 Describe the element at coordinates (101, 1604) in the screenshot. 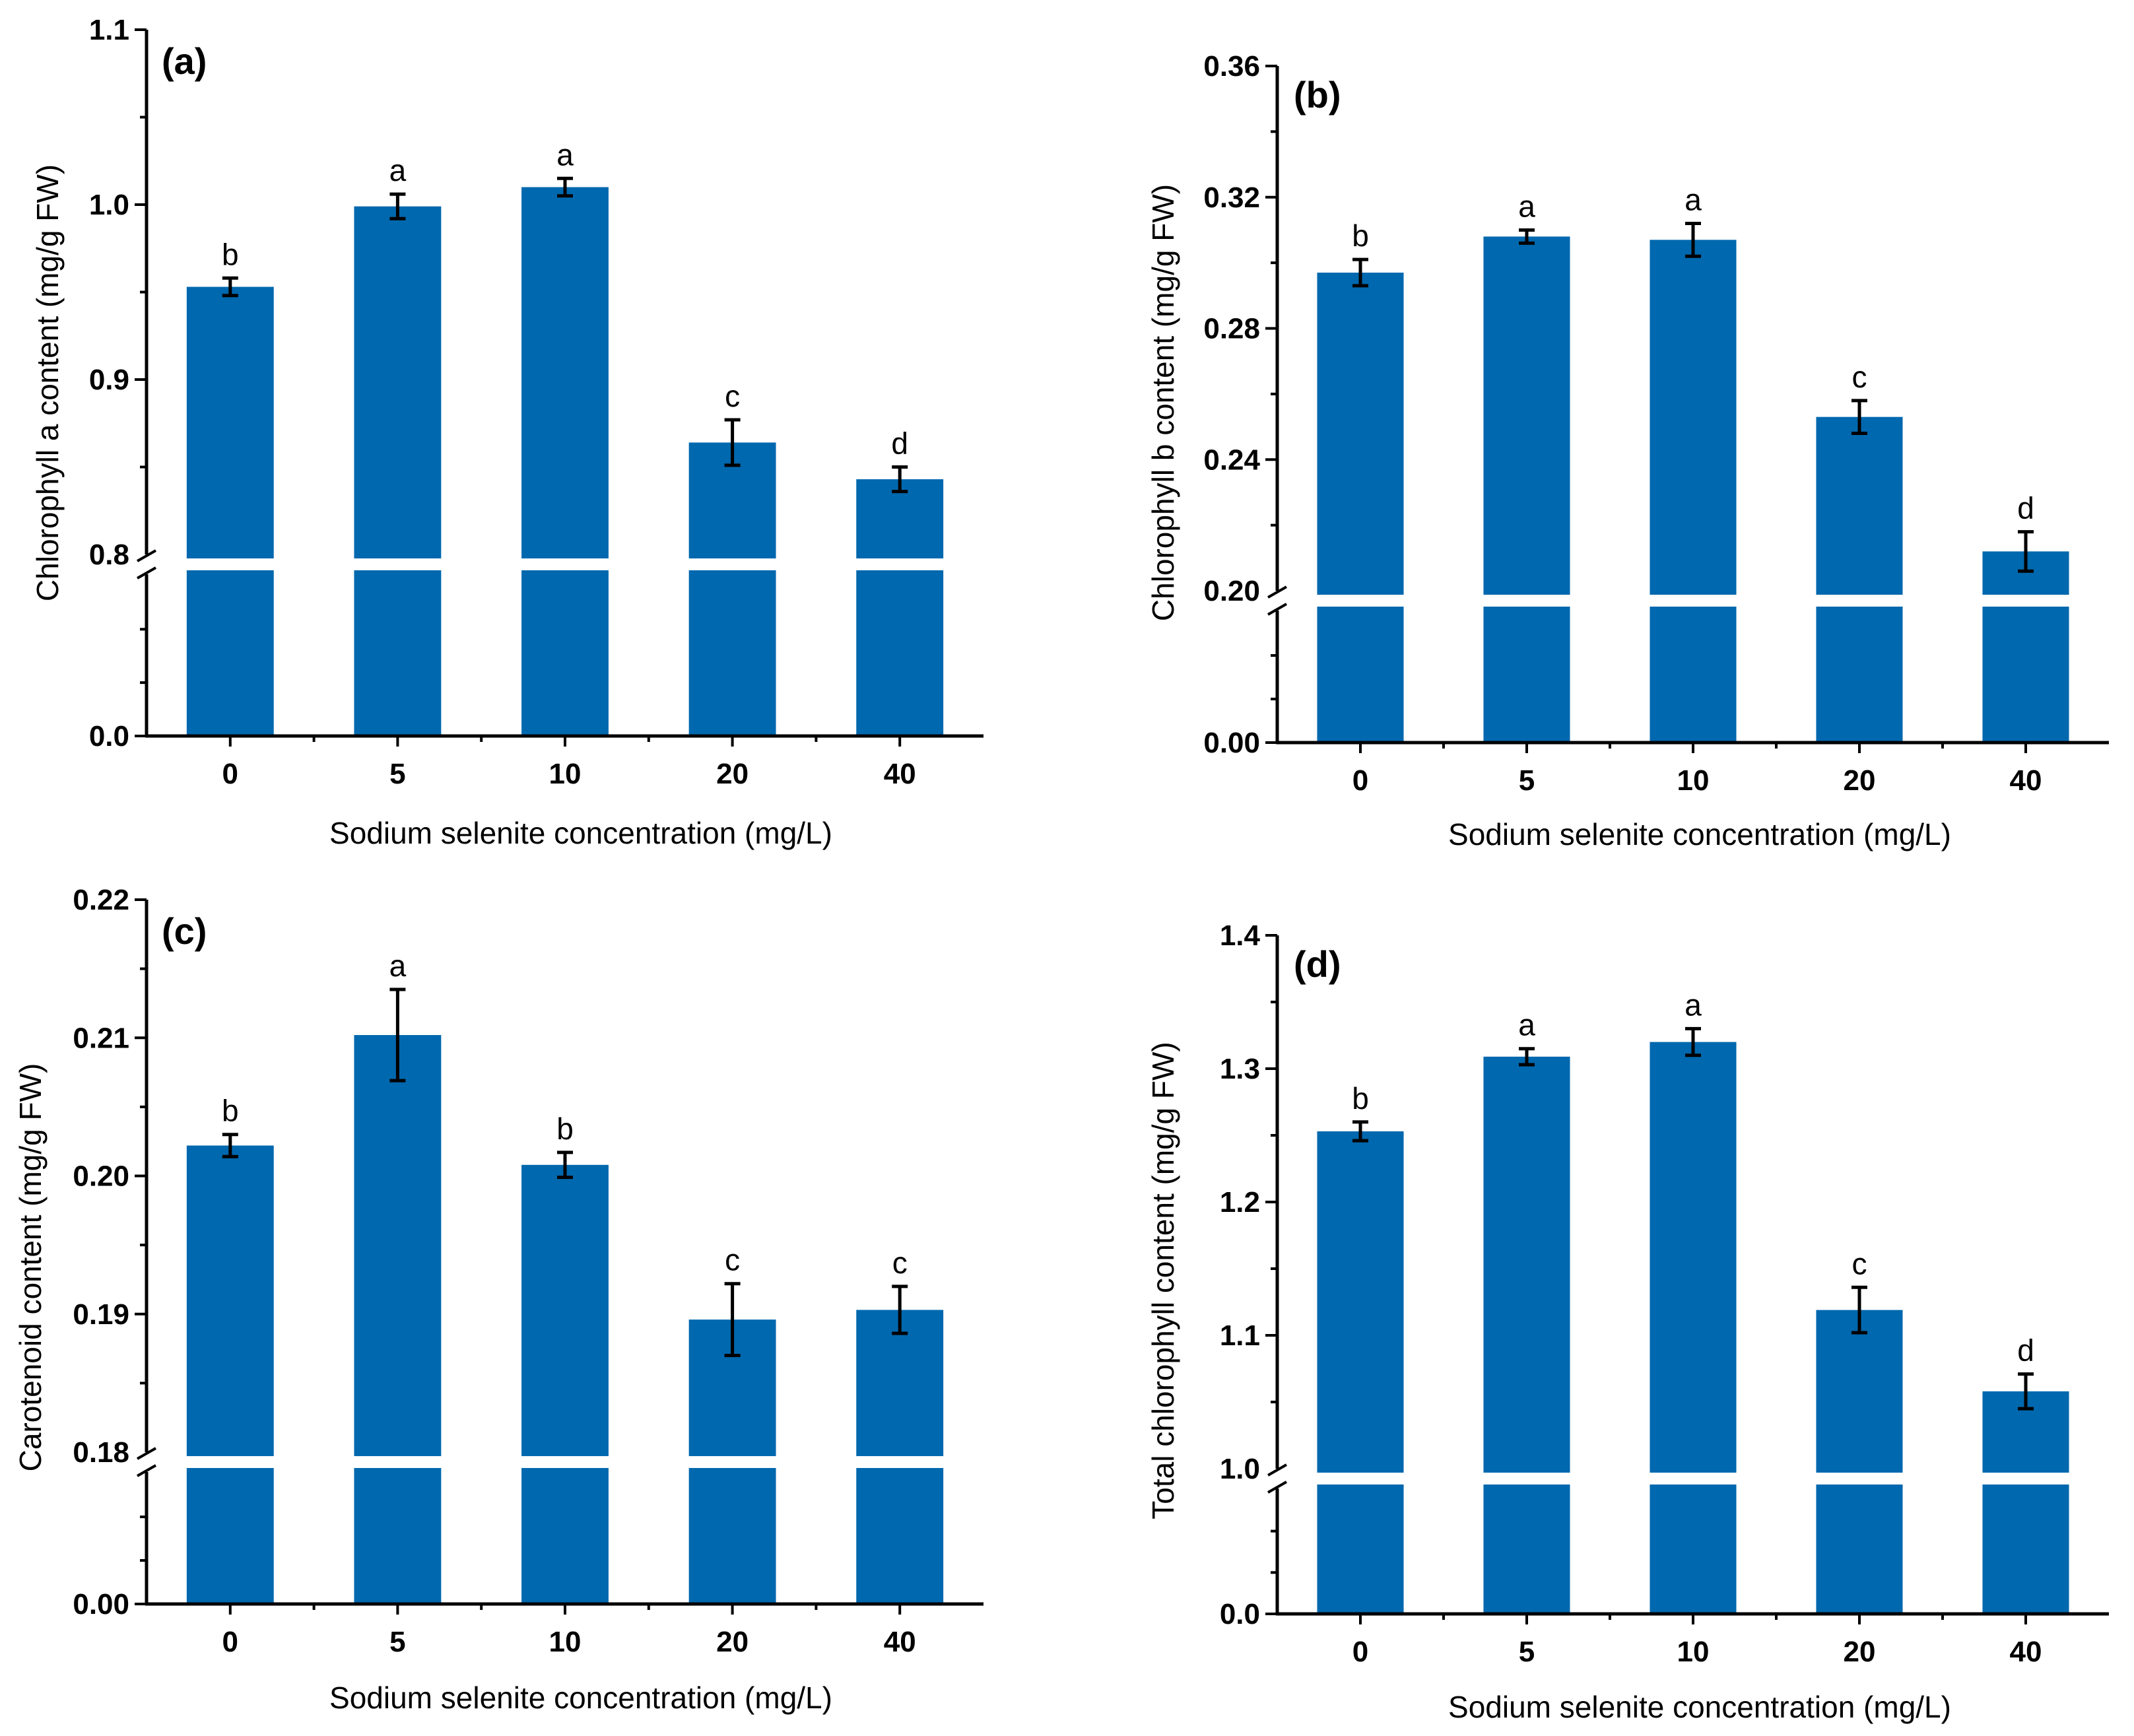

I see `chart-c-ytick-label: 0.00` at that location.